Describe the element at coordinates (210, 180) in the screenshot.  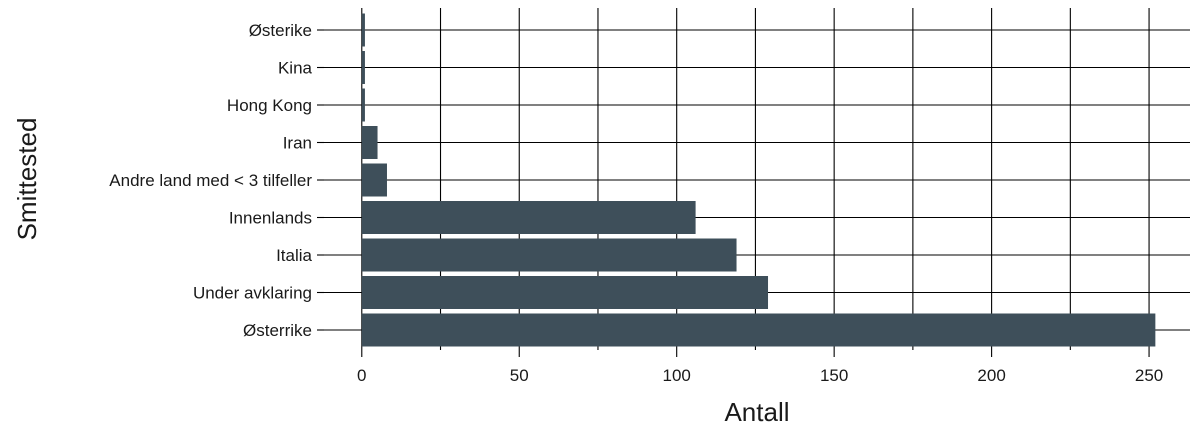
I see `y-tick-label: Andre land med < 3 tilfeller` at that location.